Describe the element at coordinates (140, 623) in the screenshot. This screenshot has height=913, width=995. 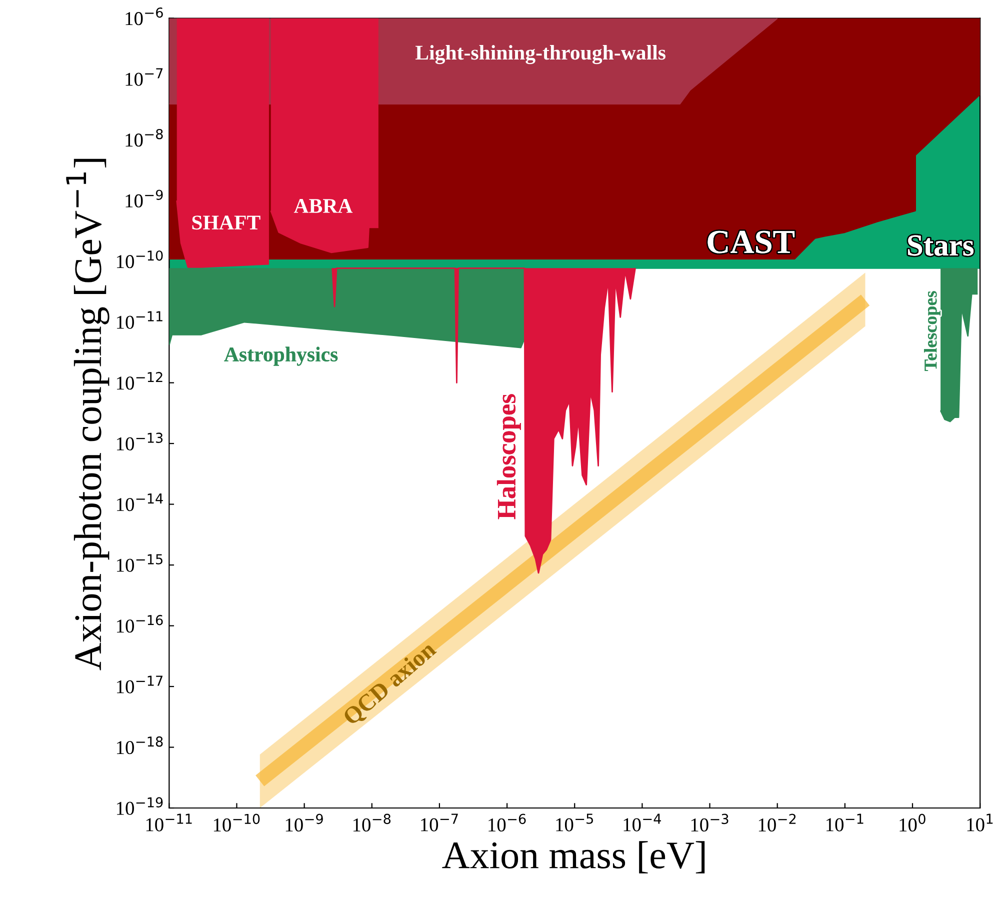
I see `y-tick-label: 10$^{−16}$` at that location.